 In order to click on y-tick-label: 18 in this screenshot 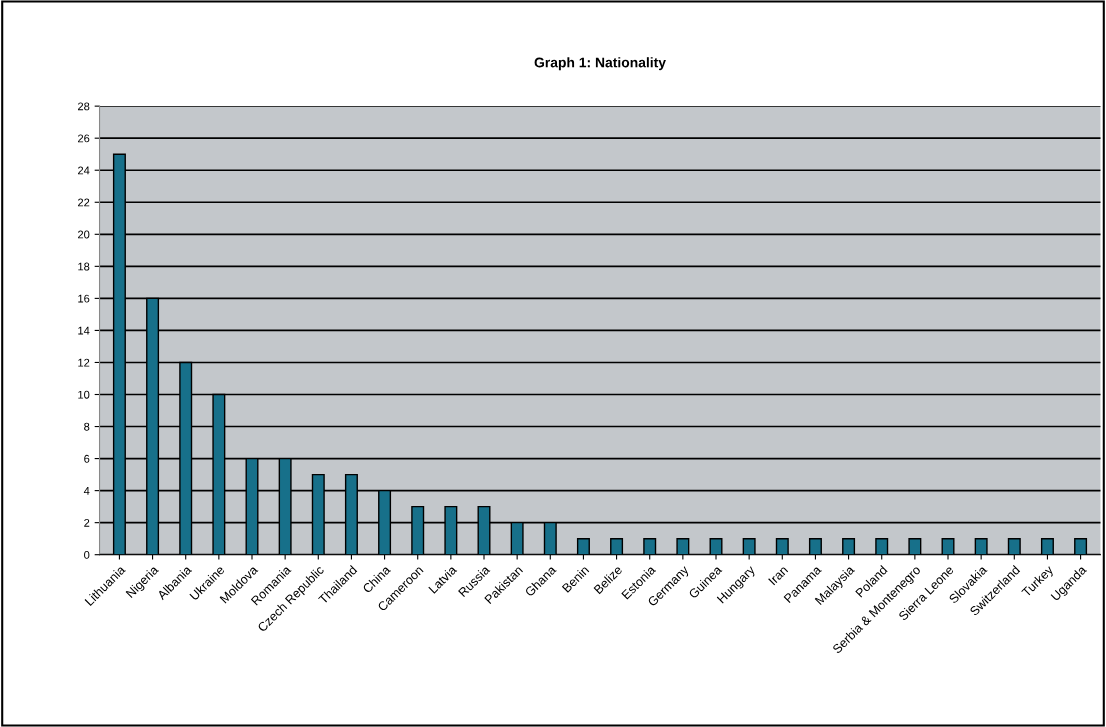, I will do `click(84, 266)`.